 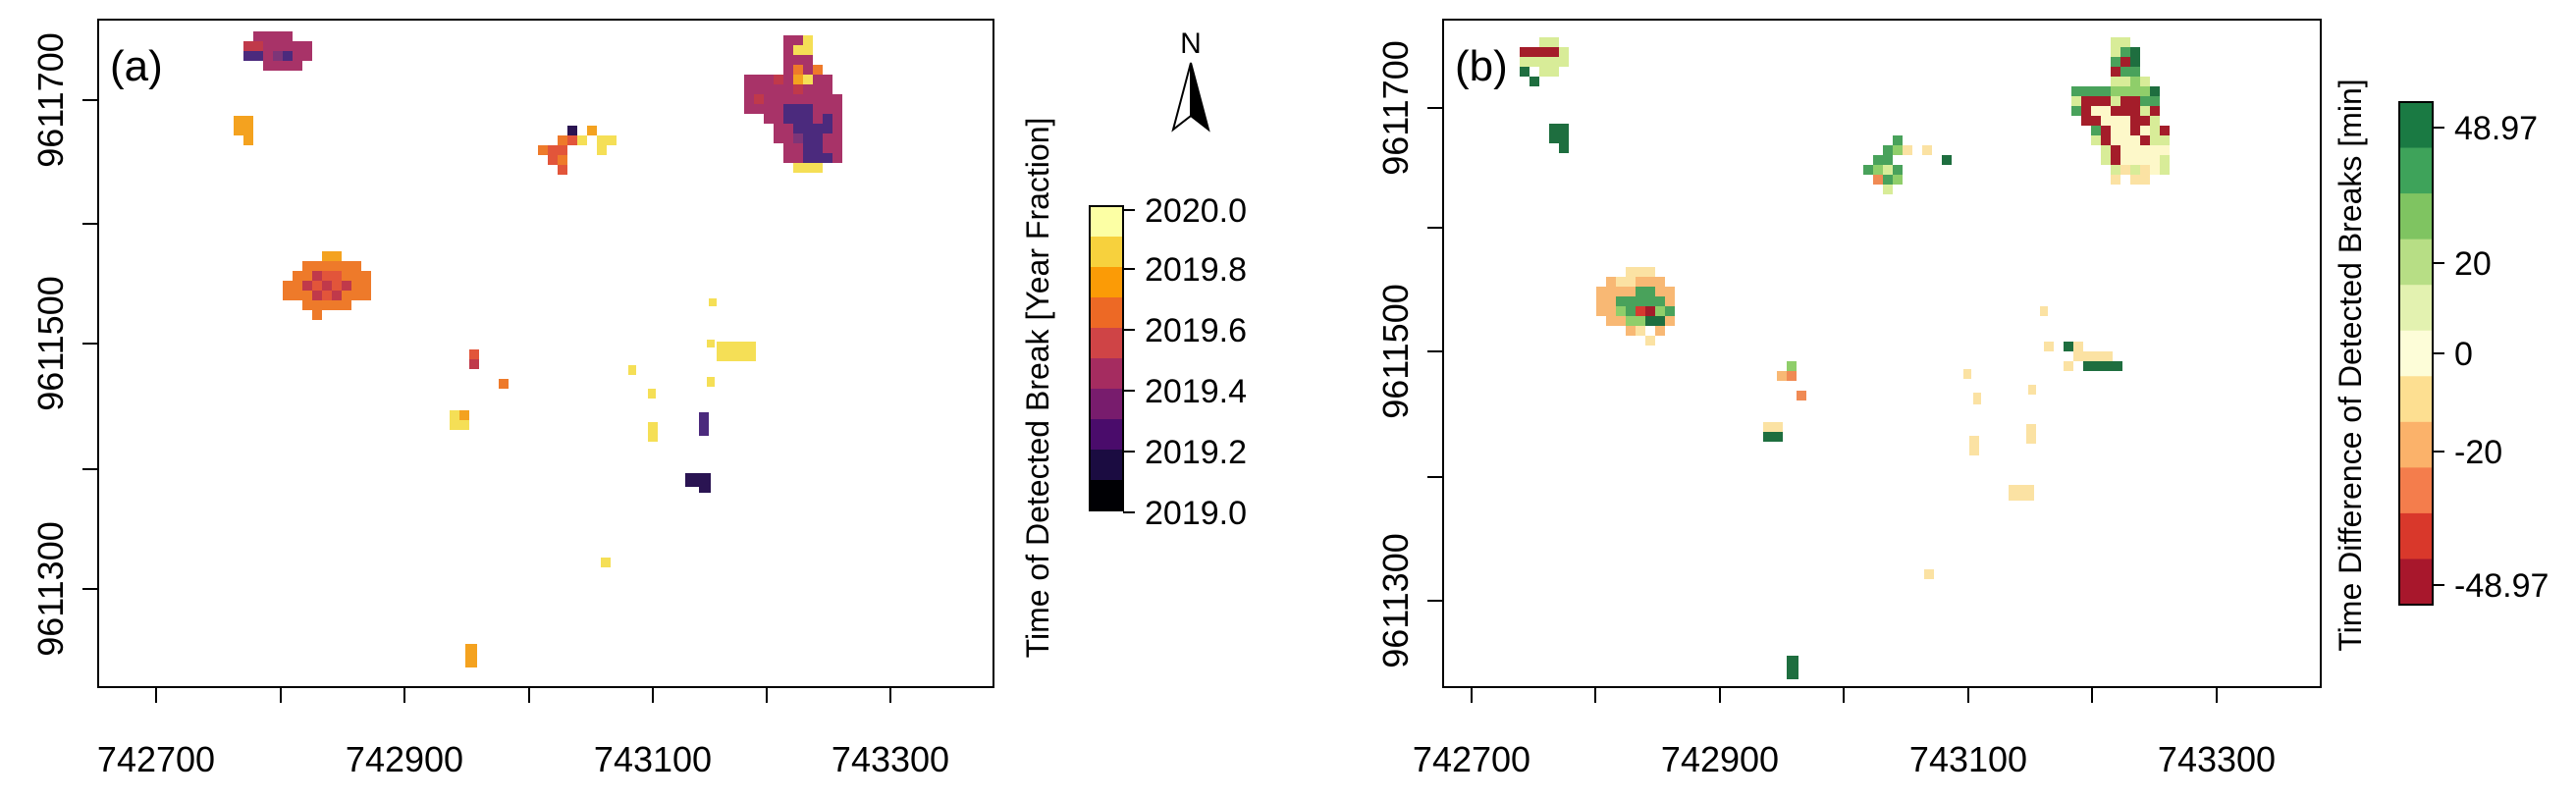 What do you see at coordinates (50, 100) in the screenshot?
I see `panel-a-y-tick-label-9611700: 9611700` at bounding box center [50, 100].